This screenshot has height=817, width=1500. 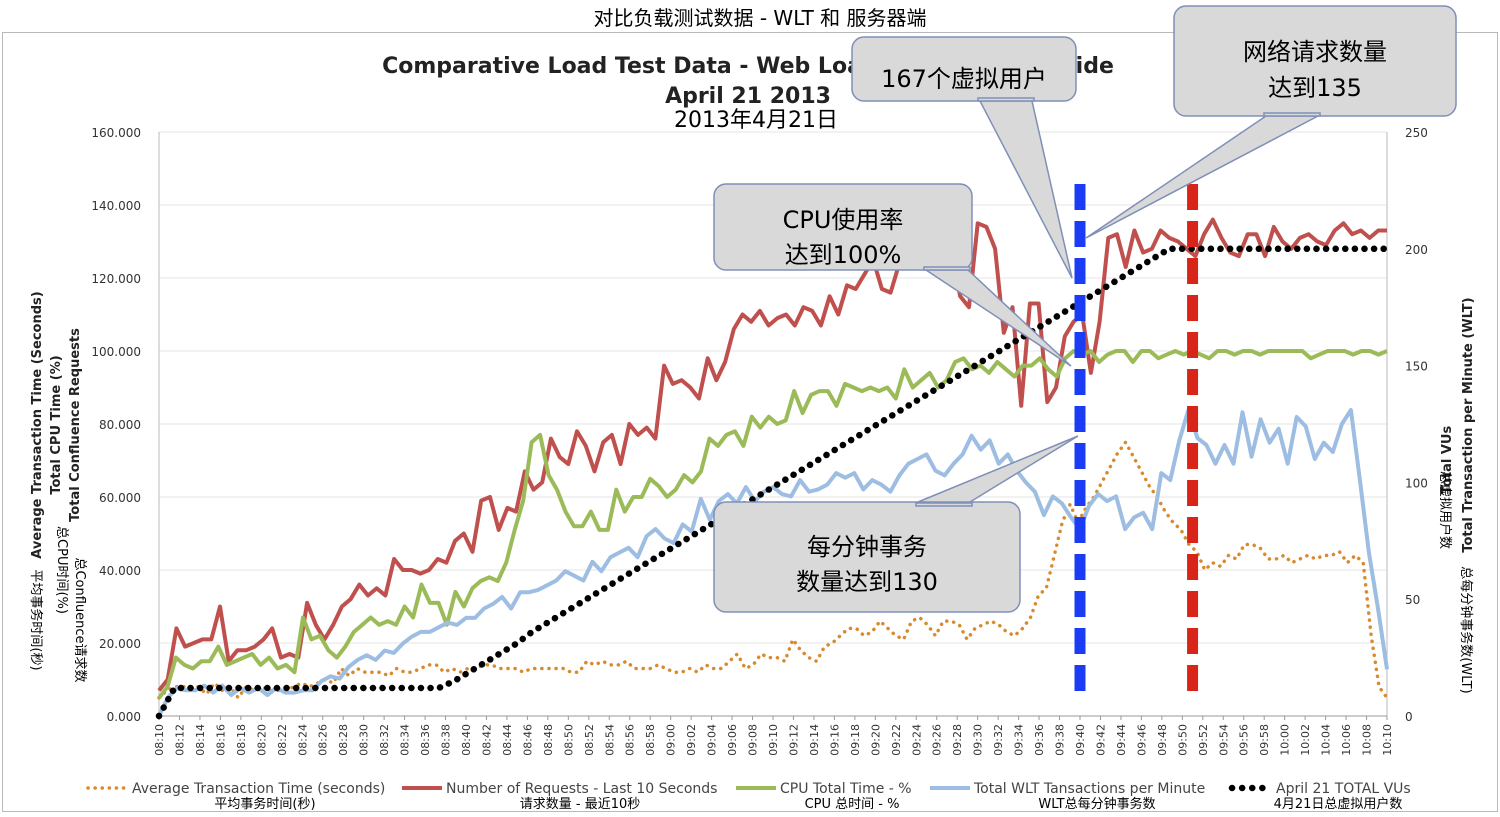 I want to click on x-tick-label: 08:10, so click(x=159, y=740).